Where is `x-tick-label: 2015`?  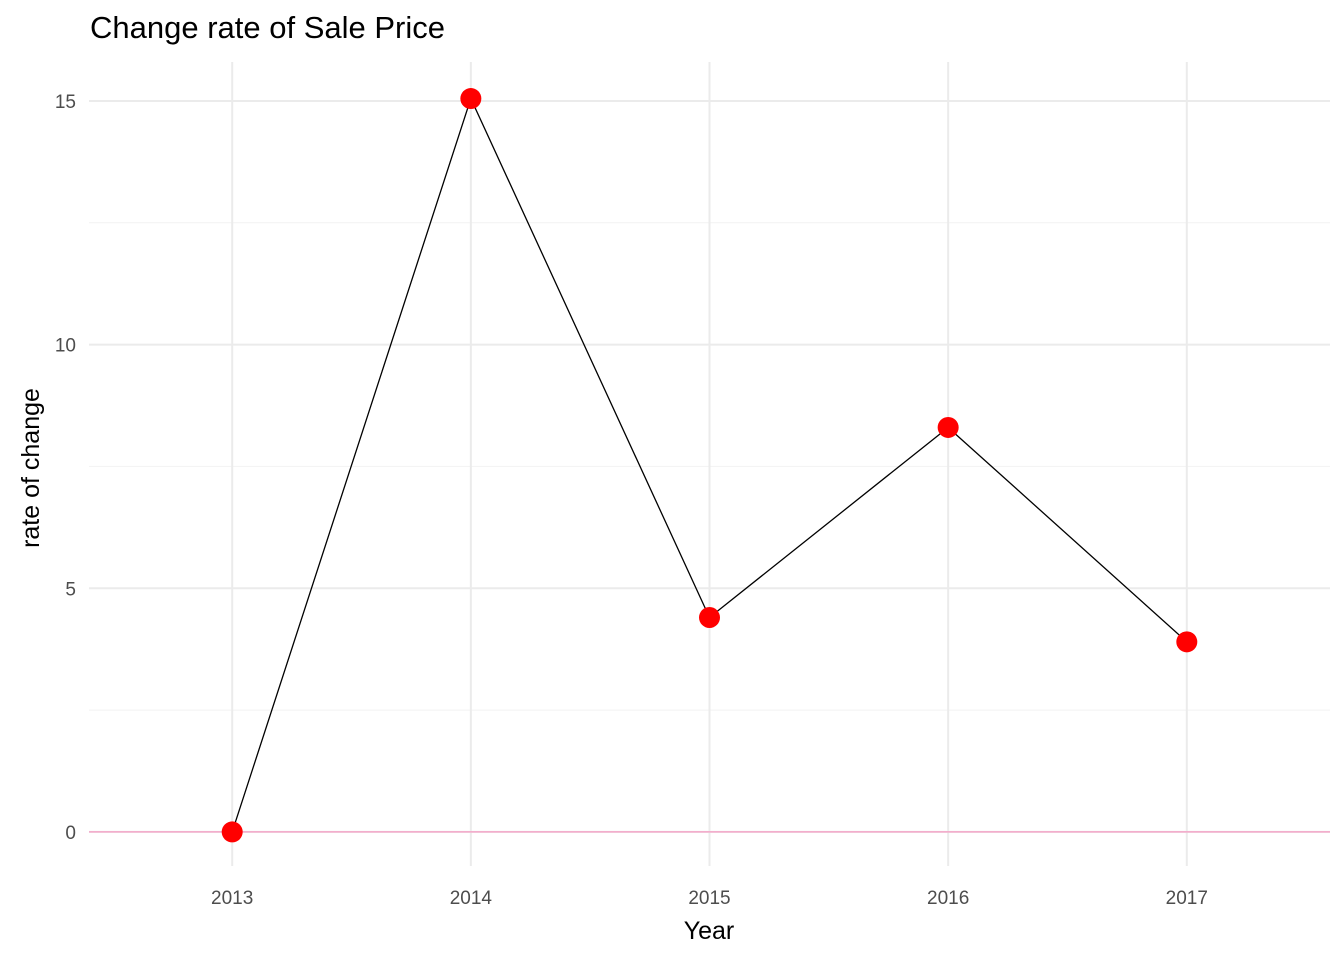 x-tick-label: 2015 is located at coordinates (709, 898).